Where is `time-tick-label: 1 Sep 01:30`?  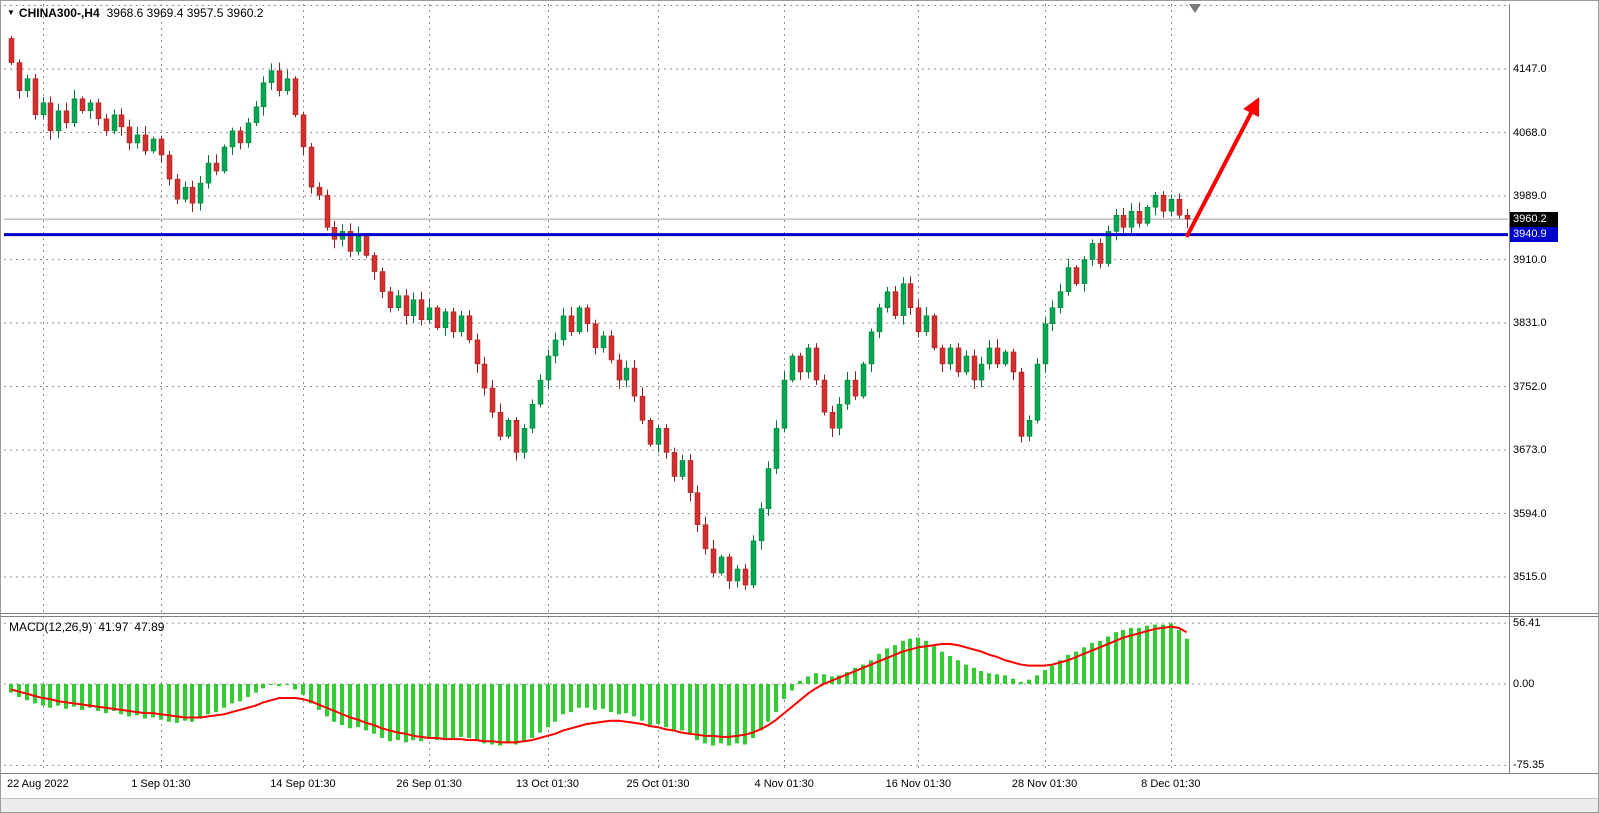
time-tick-label: 1 Sep 01:30 is located at coordinates (161, 784).